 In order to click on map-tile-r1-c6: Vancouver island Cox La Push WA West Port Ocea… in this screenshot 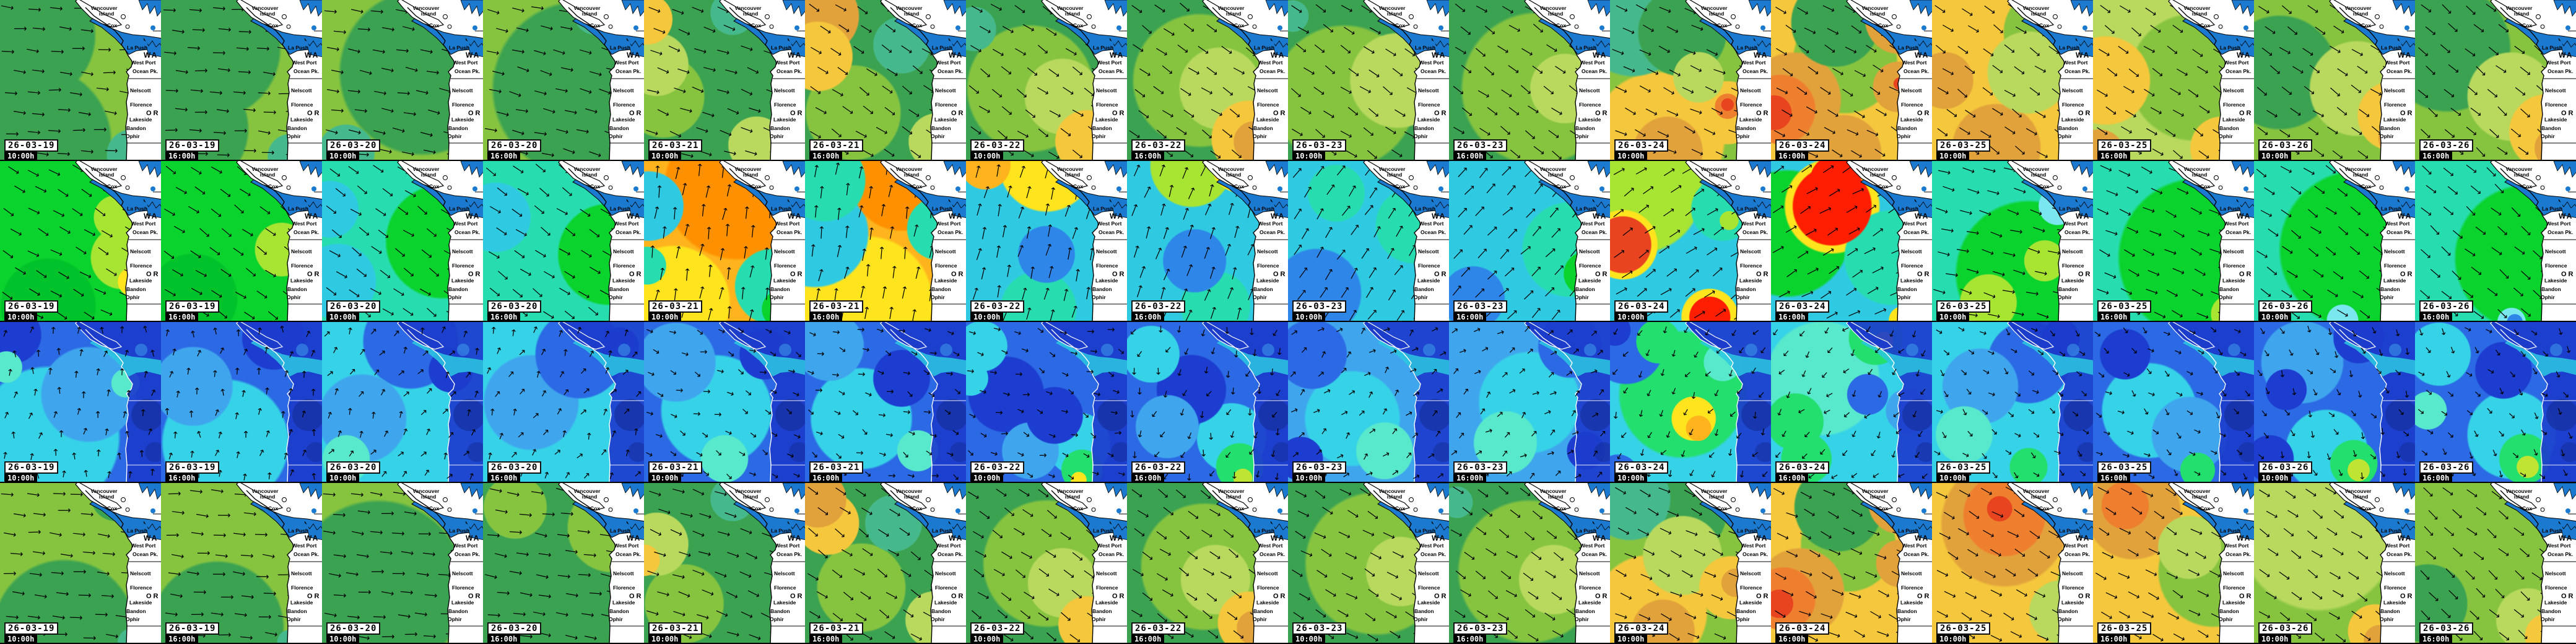, I will do `click(885, 80)`.